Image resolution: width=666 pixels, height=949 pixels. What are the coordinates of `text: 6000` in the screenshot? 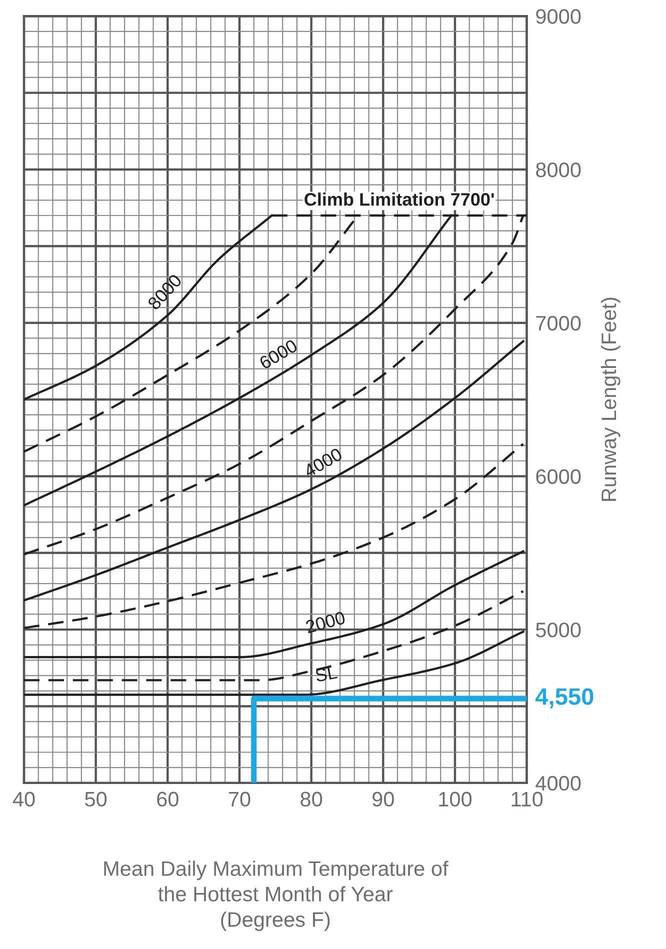 It's located at (278, 354).